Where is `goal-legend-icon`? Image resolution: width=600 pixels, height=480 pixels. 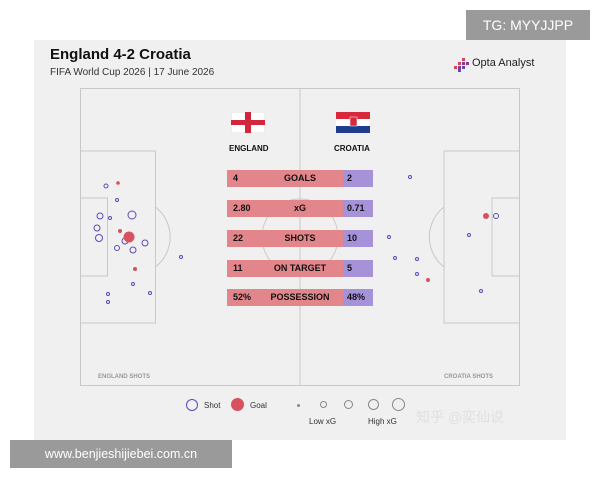 goal-legend-icon is located at coordinates (237, 404).